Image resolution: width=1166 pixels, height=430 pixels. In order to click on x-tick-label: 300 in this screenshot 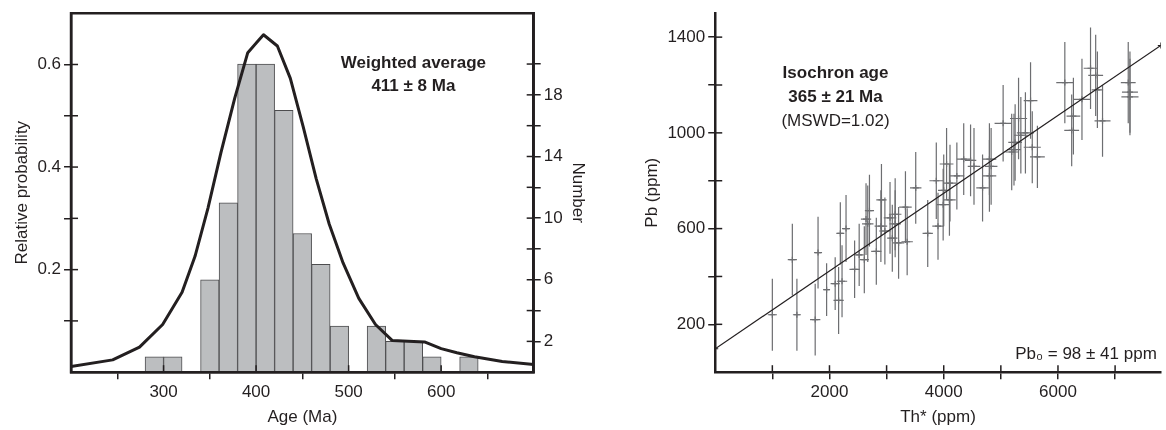, I will do `click(163, 392)`.